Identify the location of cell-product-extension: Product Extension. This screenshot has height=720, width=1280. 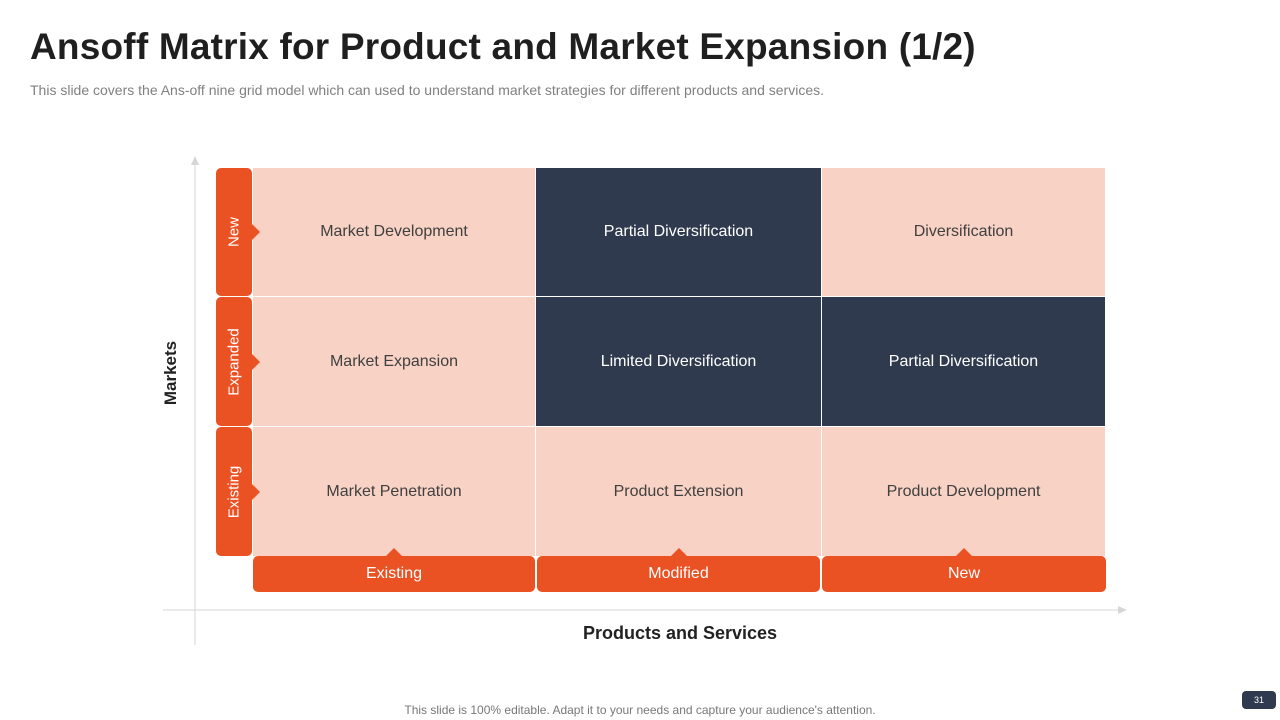
(678, 491).